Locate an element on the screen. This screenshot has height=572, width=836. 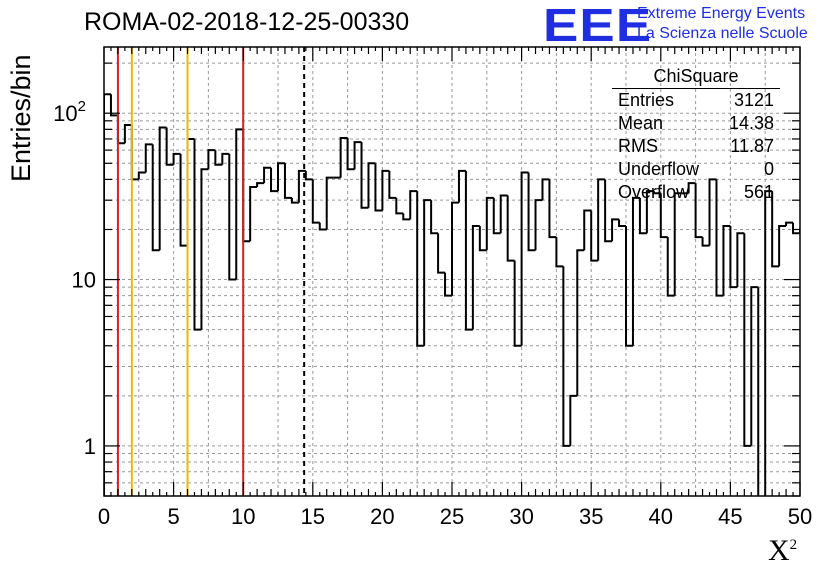
x-tick-label: 40 is located at coordinates (661, 516).